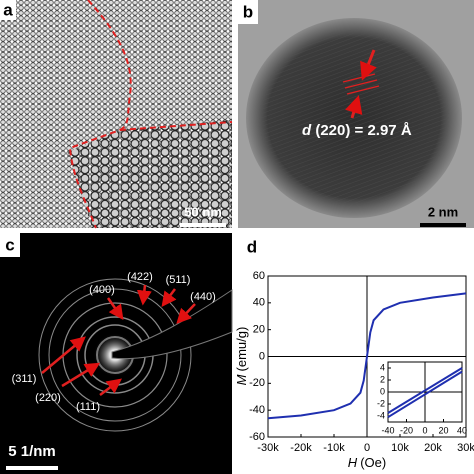 Image resolution: width=474 pixels, height=474 pixels. I want to click on y-tick-label: 40, so click(259, 303).